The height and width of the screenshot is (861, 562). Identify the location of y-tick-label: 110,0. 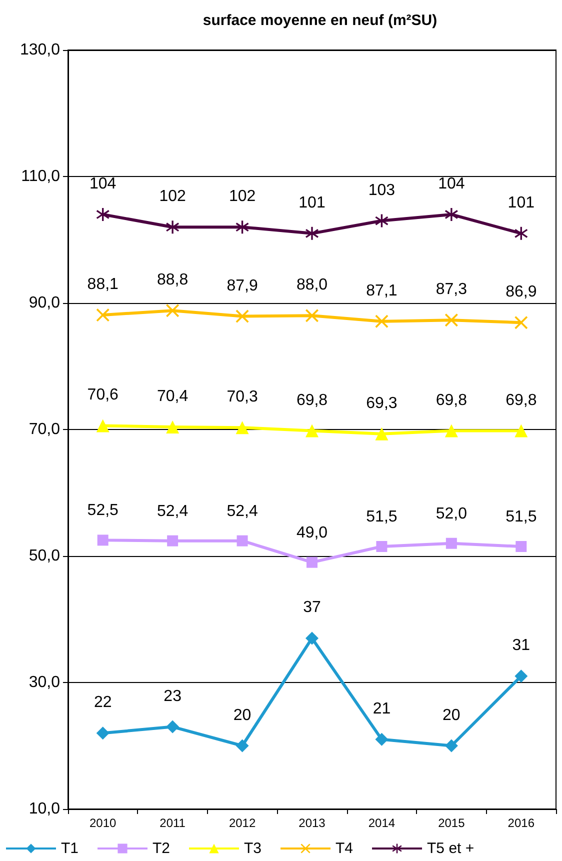
(40, 176).